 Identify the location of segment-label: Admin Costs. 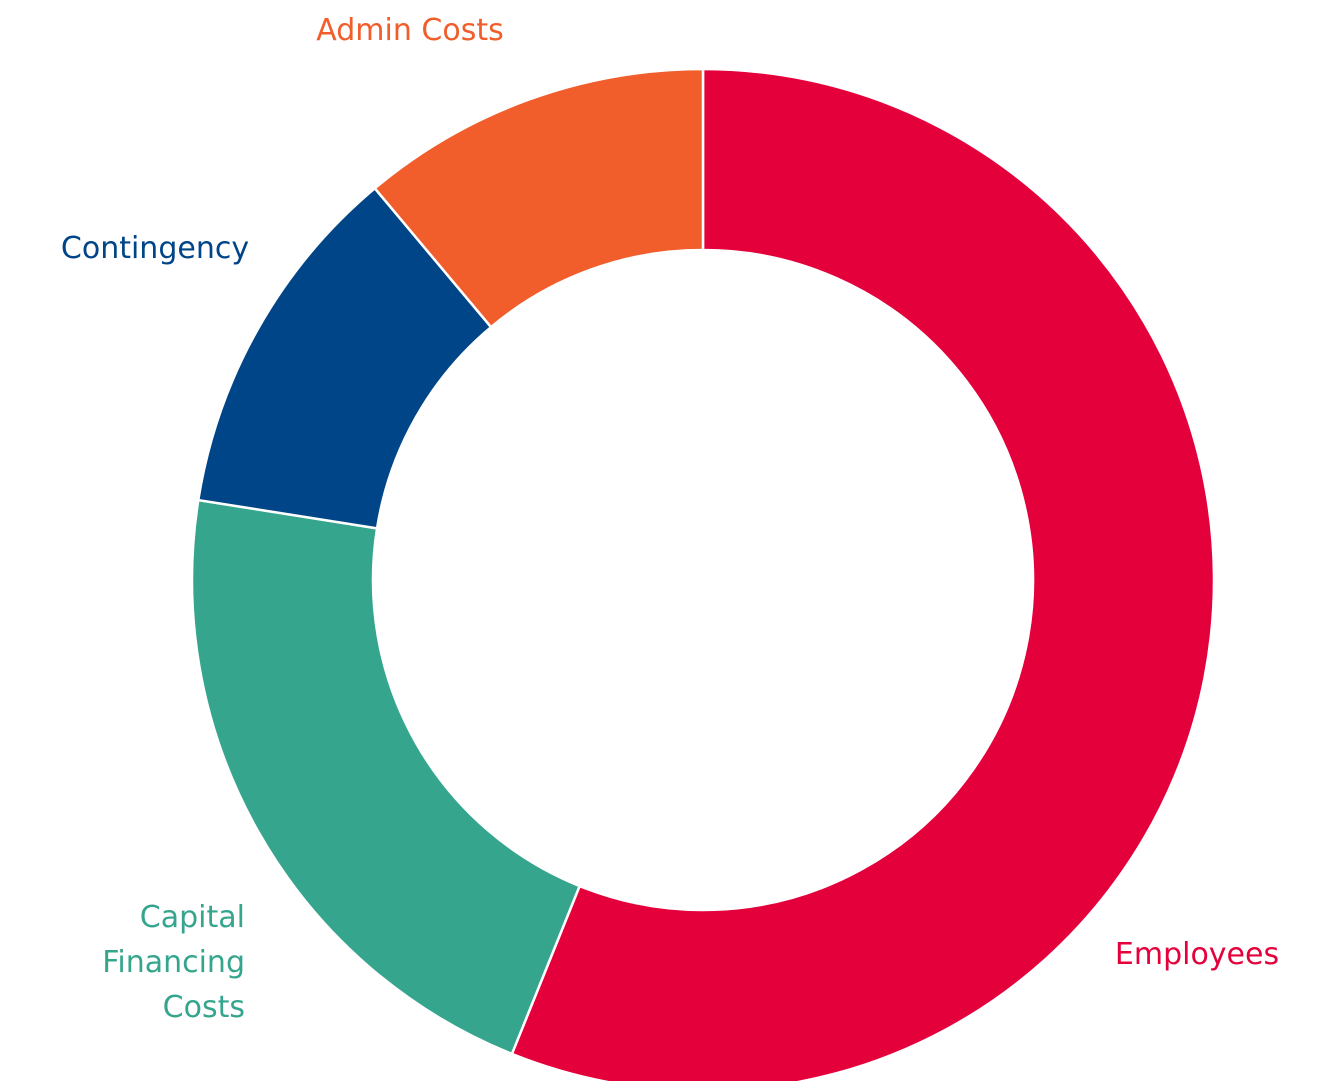
(410, 30).